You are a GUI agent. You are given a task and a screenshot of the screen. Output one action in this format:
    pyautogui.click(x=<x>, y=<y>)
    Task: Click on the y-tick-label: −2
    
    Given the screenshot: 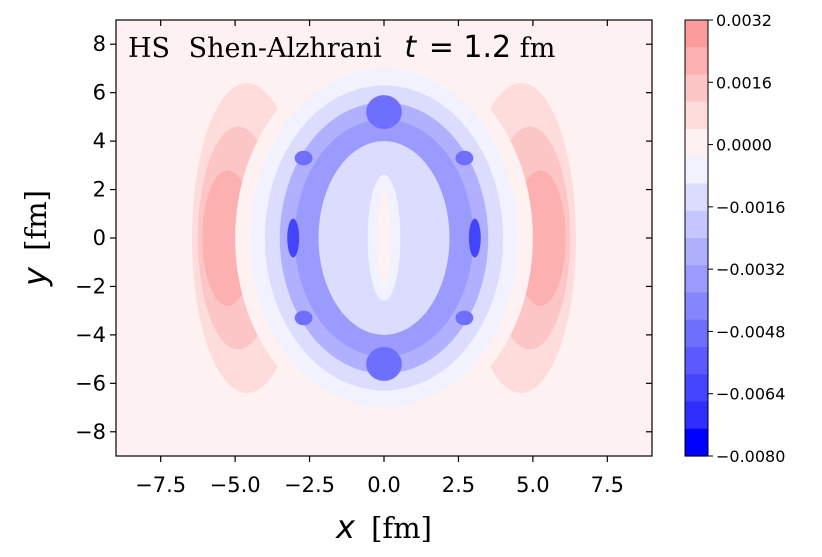 What is the action you would take?
    pyautogui.click(x=90, y=286)
    